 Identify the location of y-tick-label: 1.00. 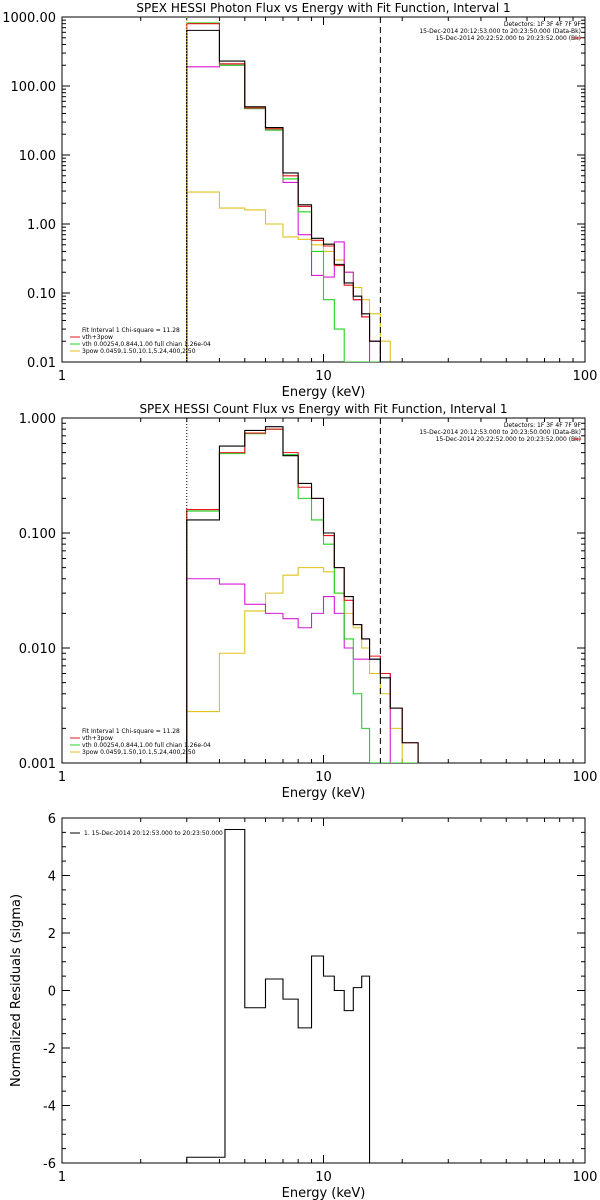
(41, 225).